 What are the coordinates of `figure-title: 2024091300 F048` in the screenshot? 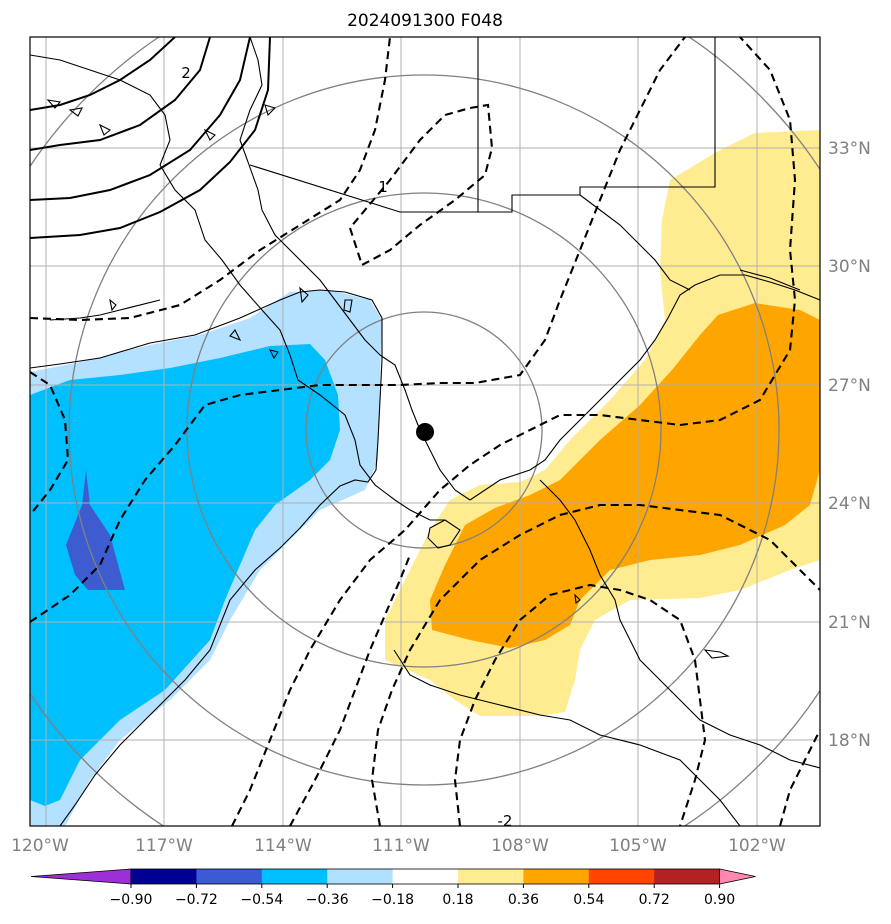 It's located at (425, 21).